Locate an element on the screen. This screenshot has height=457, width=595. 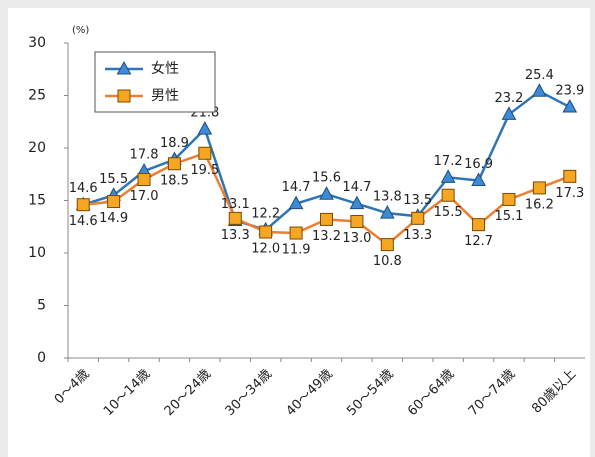
data-label: 13.5 is located at coordinates (417, 200).